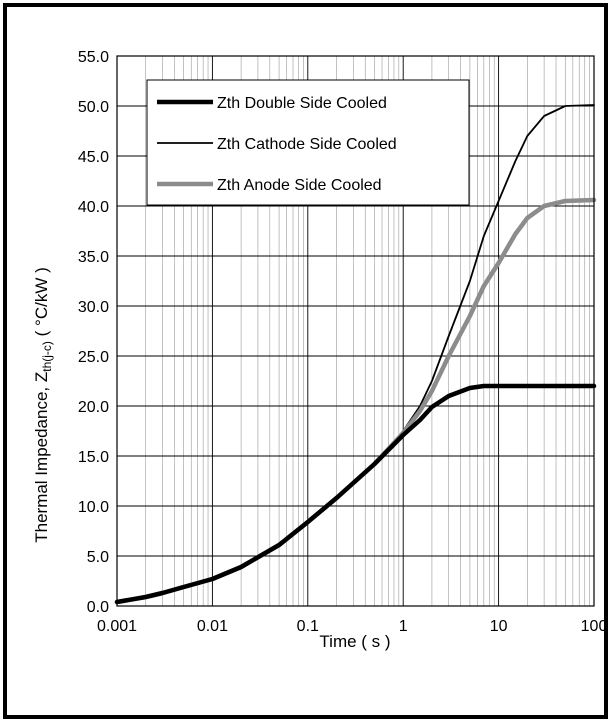  I want to click on x-tick-label: 1, so click(403, 626).